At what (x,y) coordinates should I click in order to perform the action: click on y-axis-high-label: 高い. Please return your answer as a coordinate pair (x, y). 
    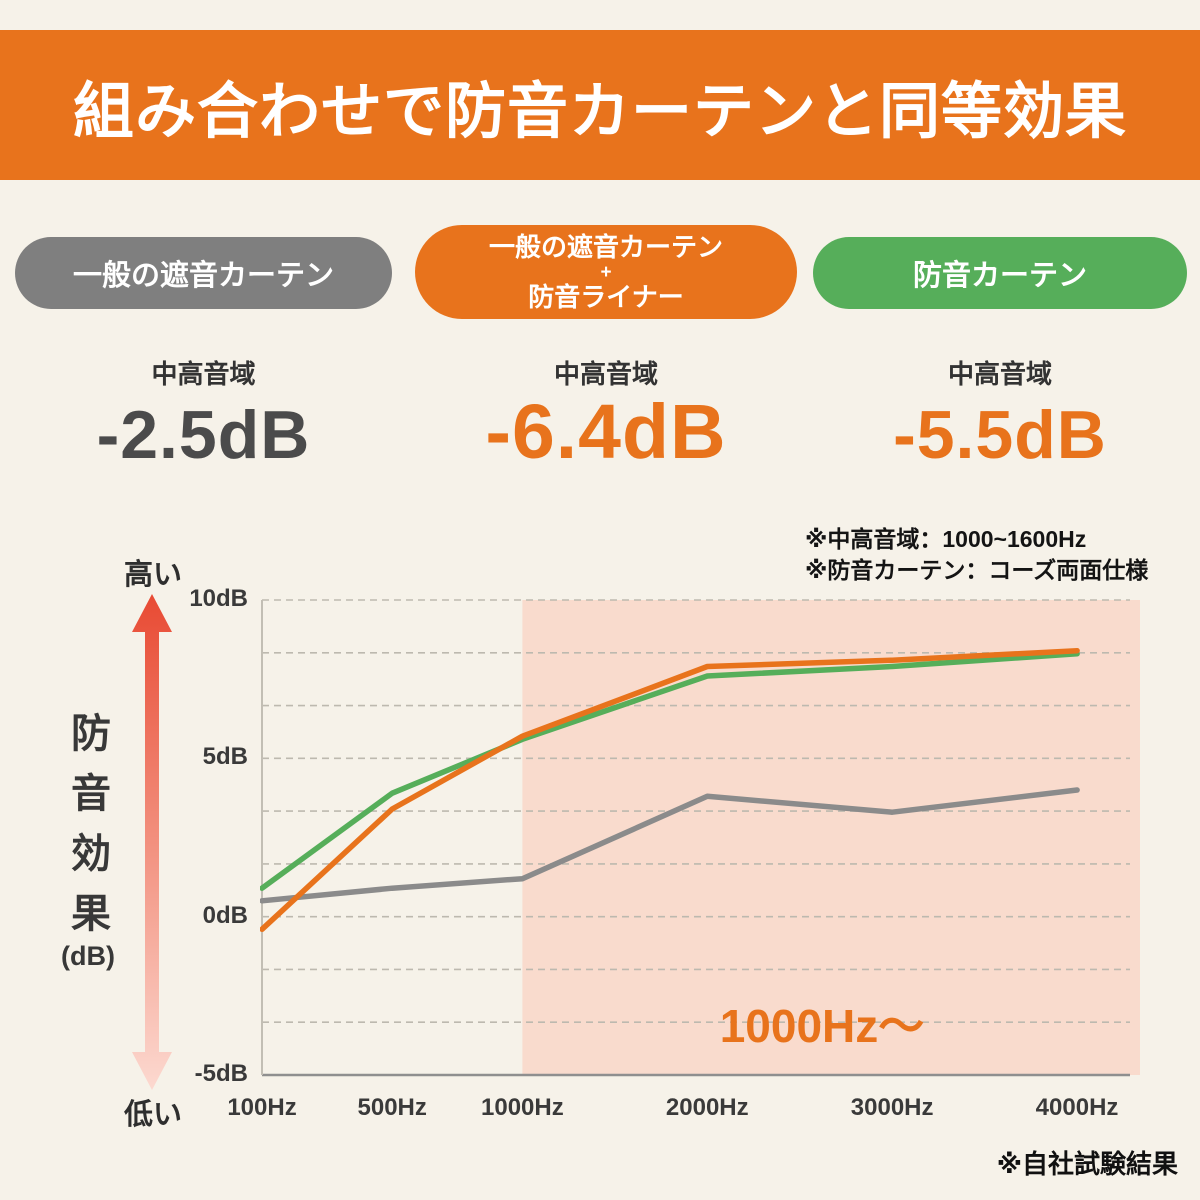
    Looking at the image, I should click on (152, 575).